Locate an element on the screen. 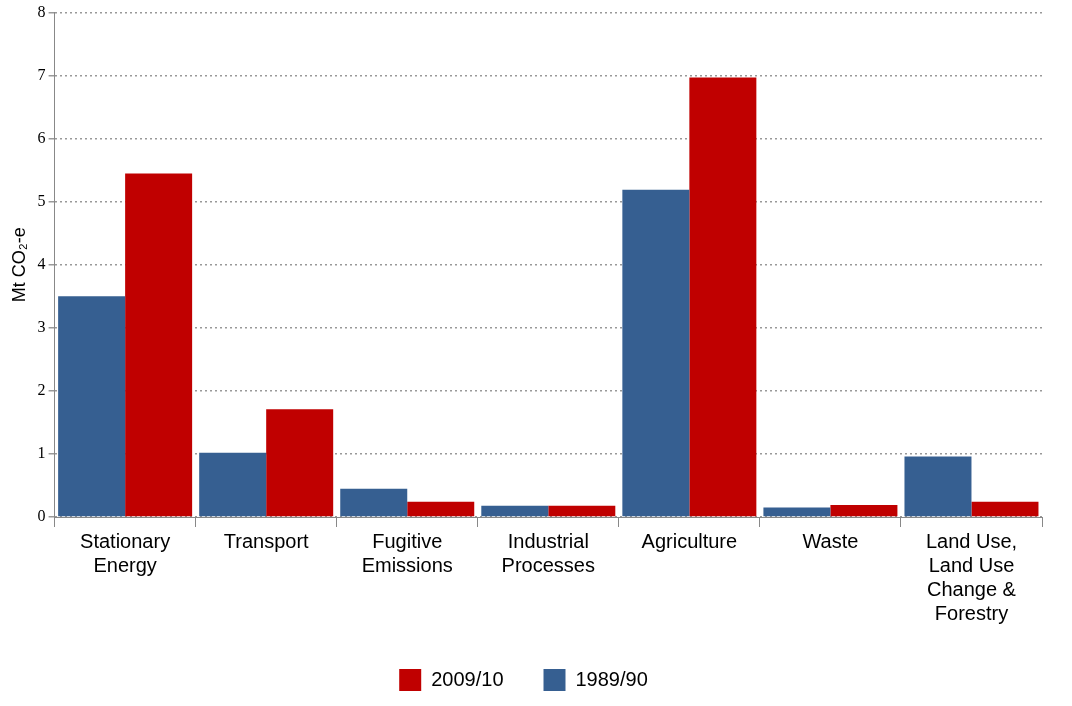 The height and width of the screenshot is (706, 1072). legend-label: 1989/90 is located at coordinates (611, 678).